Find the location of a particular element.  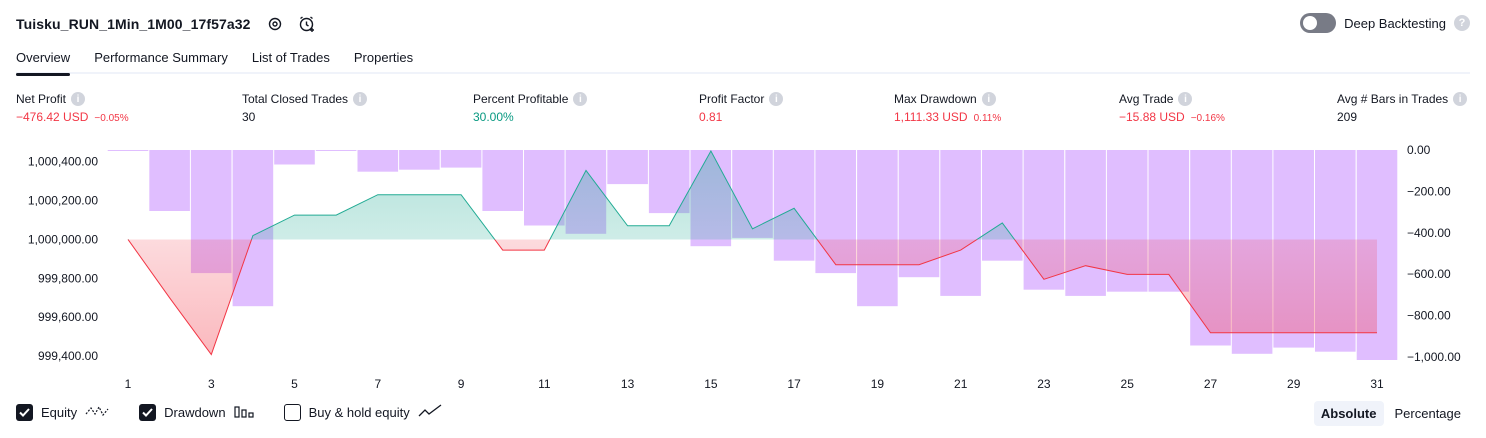

stat-avg-bars: Avg # Bars in Trades i 209 is located at coordinates (1402, 108).